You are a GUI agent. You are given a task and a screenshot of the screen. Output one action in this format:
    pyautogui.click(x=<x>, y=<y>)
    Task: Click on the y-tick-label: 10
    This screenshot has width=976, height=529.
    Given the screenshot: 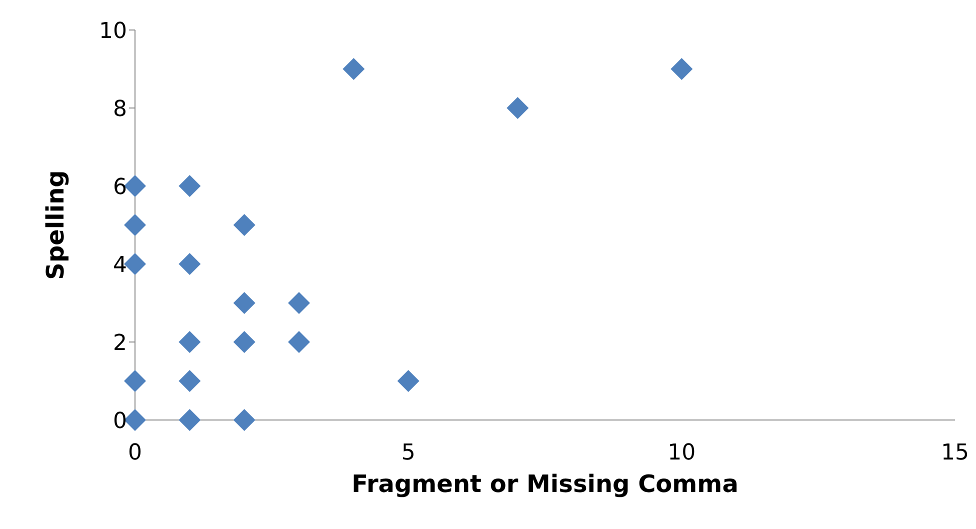 What is the action you would take?
    pyautogui.click(x=113, y=31)
    